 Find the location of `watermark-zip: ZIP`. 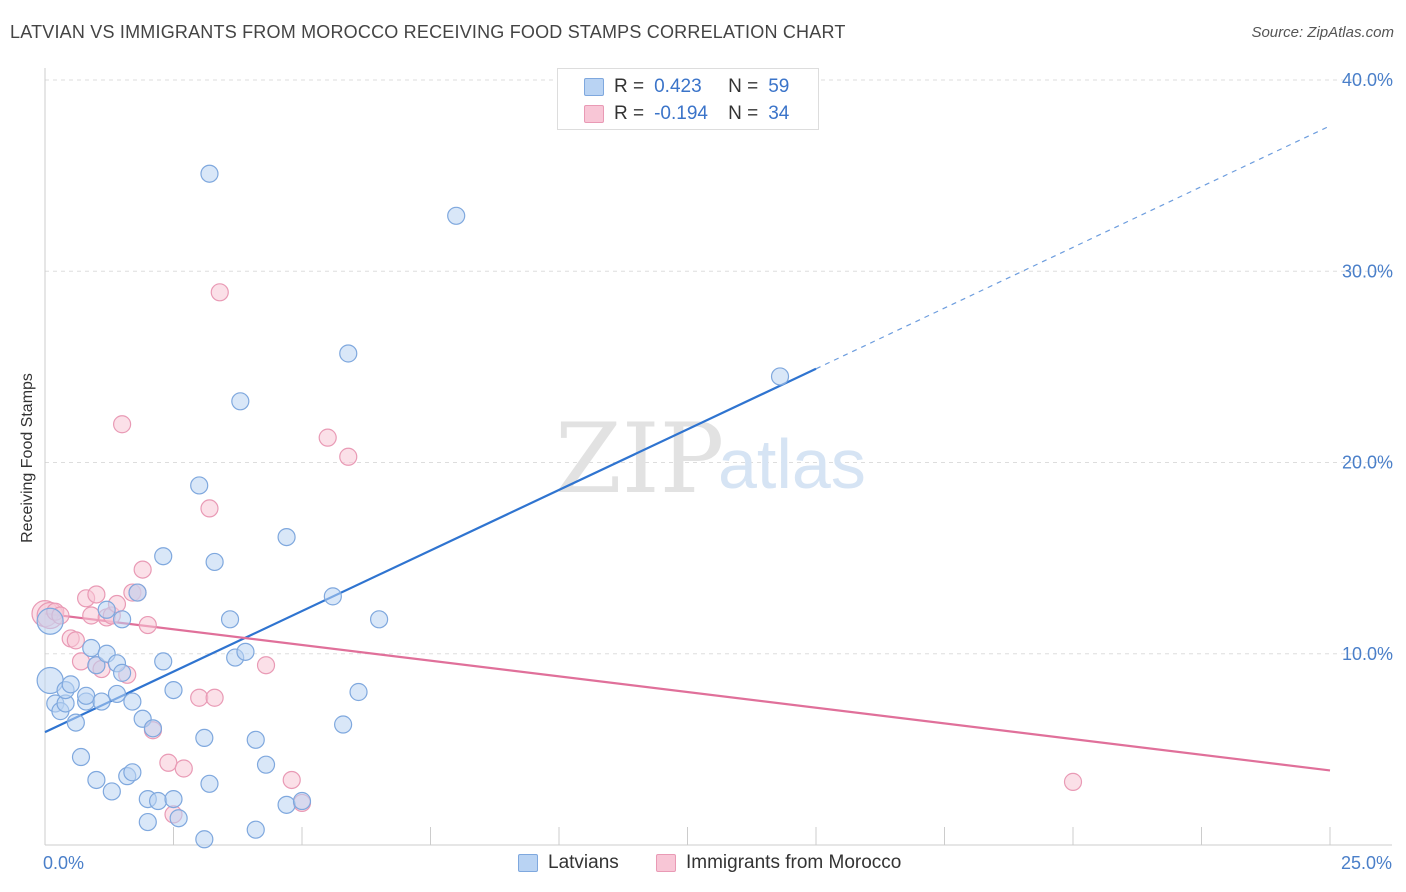

watermark-zip: ZIP is located at coordinates (639, 459).